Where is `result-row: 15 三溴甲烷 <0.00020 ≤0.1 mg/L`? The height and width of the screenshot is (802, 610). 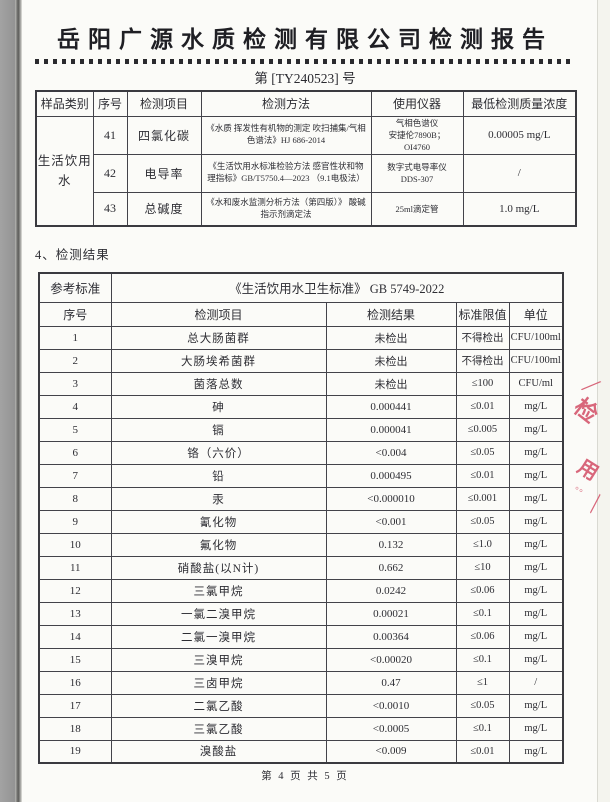
result-row: 15 三溴甲烷 <0.00020 ≤0.1 mg/L is located at coordinates (301, 659).